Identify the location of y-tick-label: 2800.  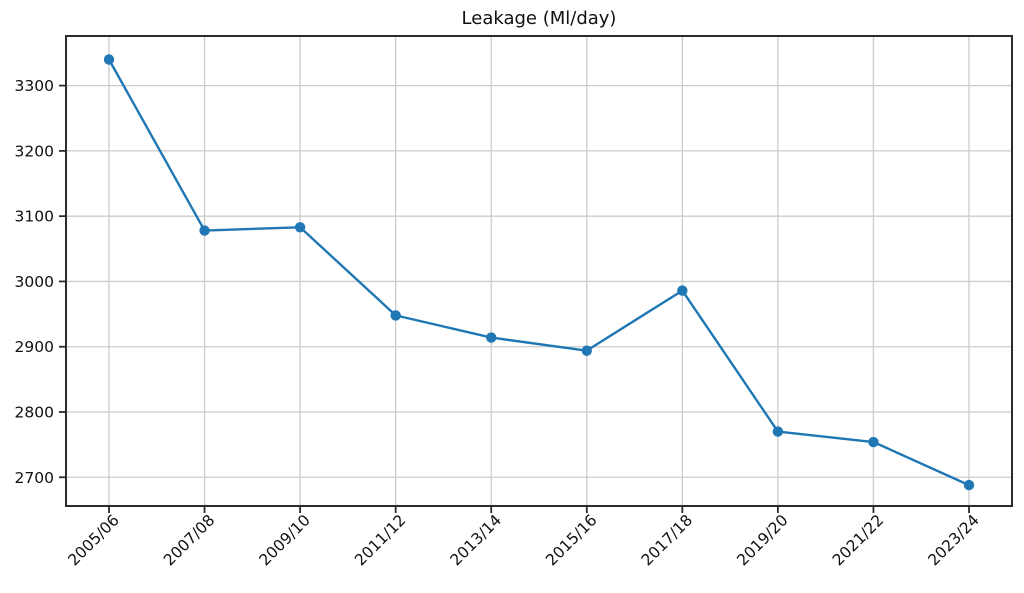
(34, 413).